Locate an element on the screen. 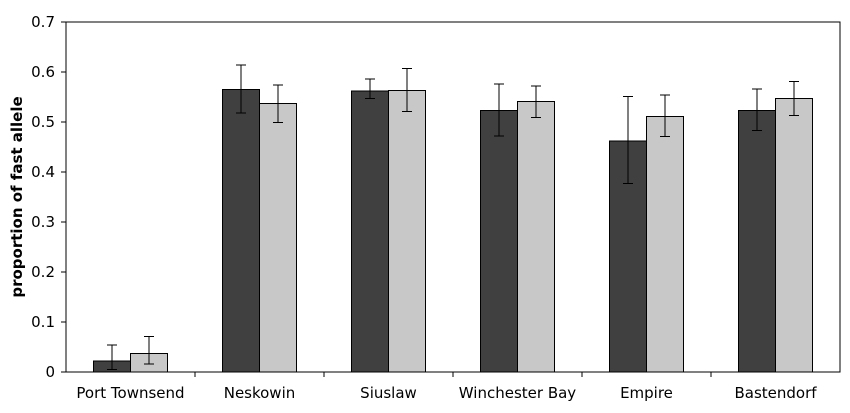 This screenshot has width=850, height=413. bar-series2-neskowin is located at coordinates (278, 238).